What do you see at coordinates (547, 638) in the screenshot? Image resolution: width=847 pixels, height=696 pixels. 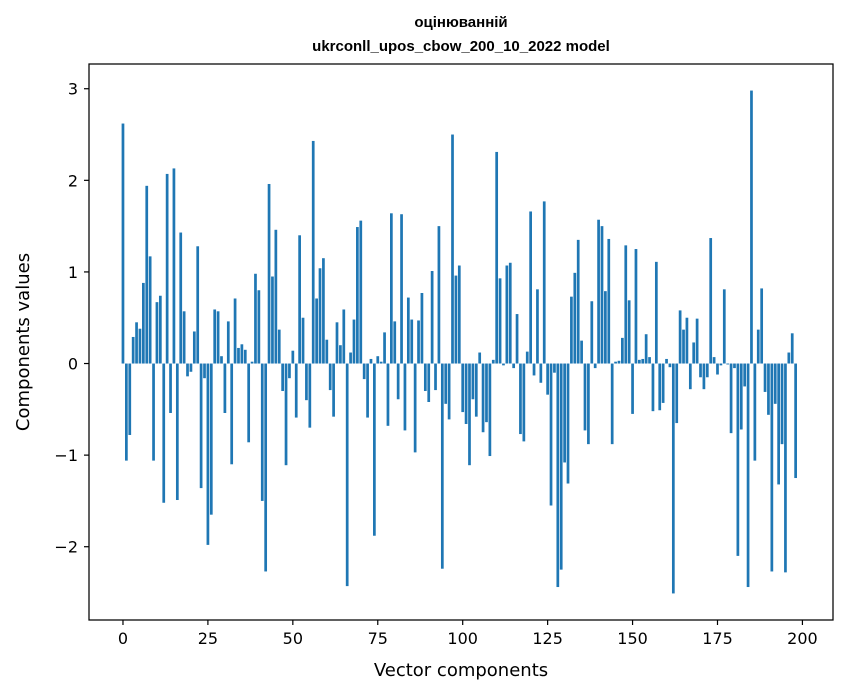 I see `x-tick-label: 125` at bounding box center [547, 638].